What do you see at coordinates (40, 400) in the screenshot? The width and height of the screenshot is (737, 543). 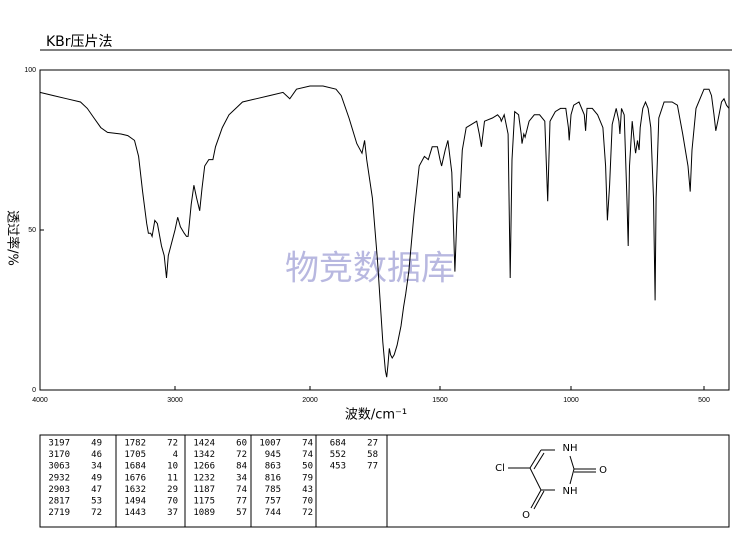 I see `x-tick-label: 4000` at bounding box center [40, 400].